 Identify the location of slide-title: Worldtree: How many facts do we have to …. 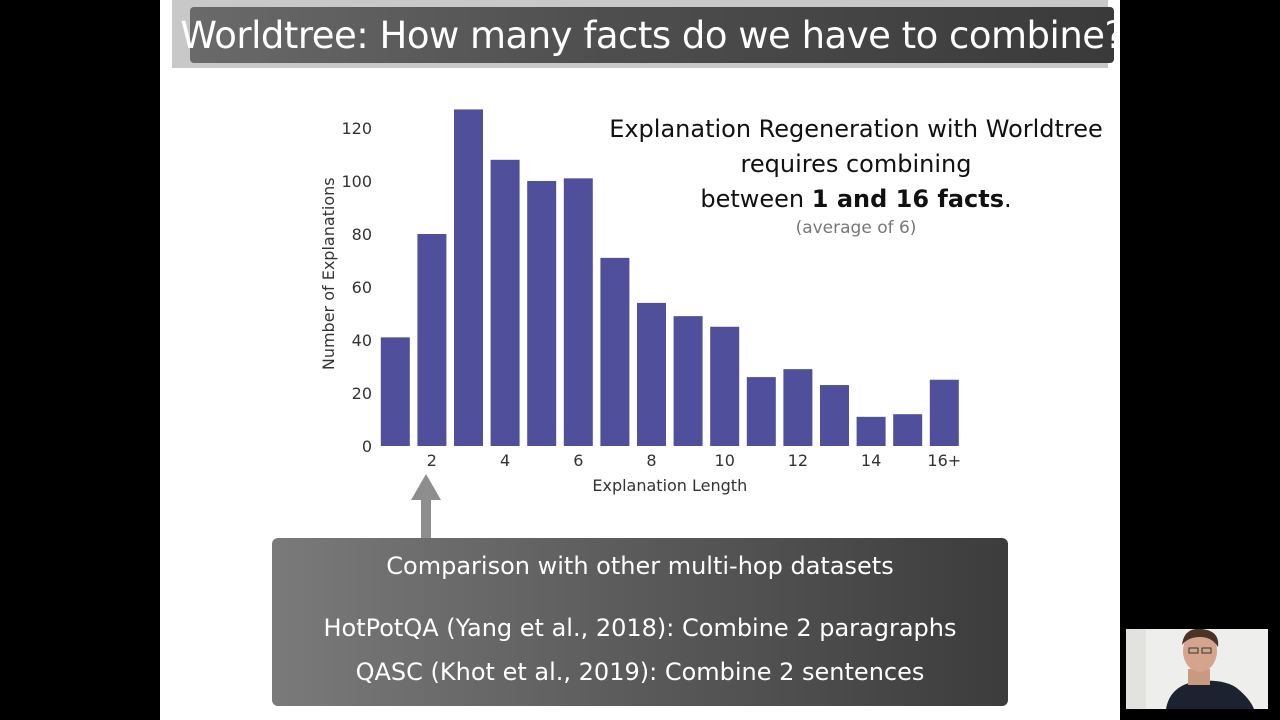
(650, 35).